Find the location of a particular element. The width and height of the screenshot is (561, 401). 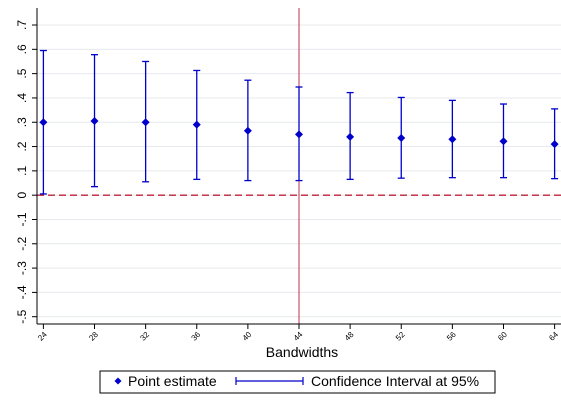

legend-point-marker is located at coordinates (118, 381).